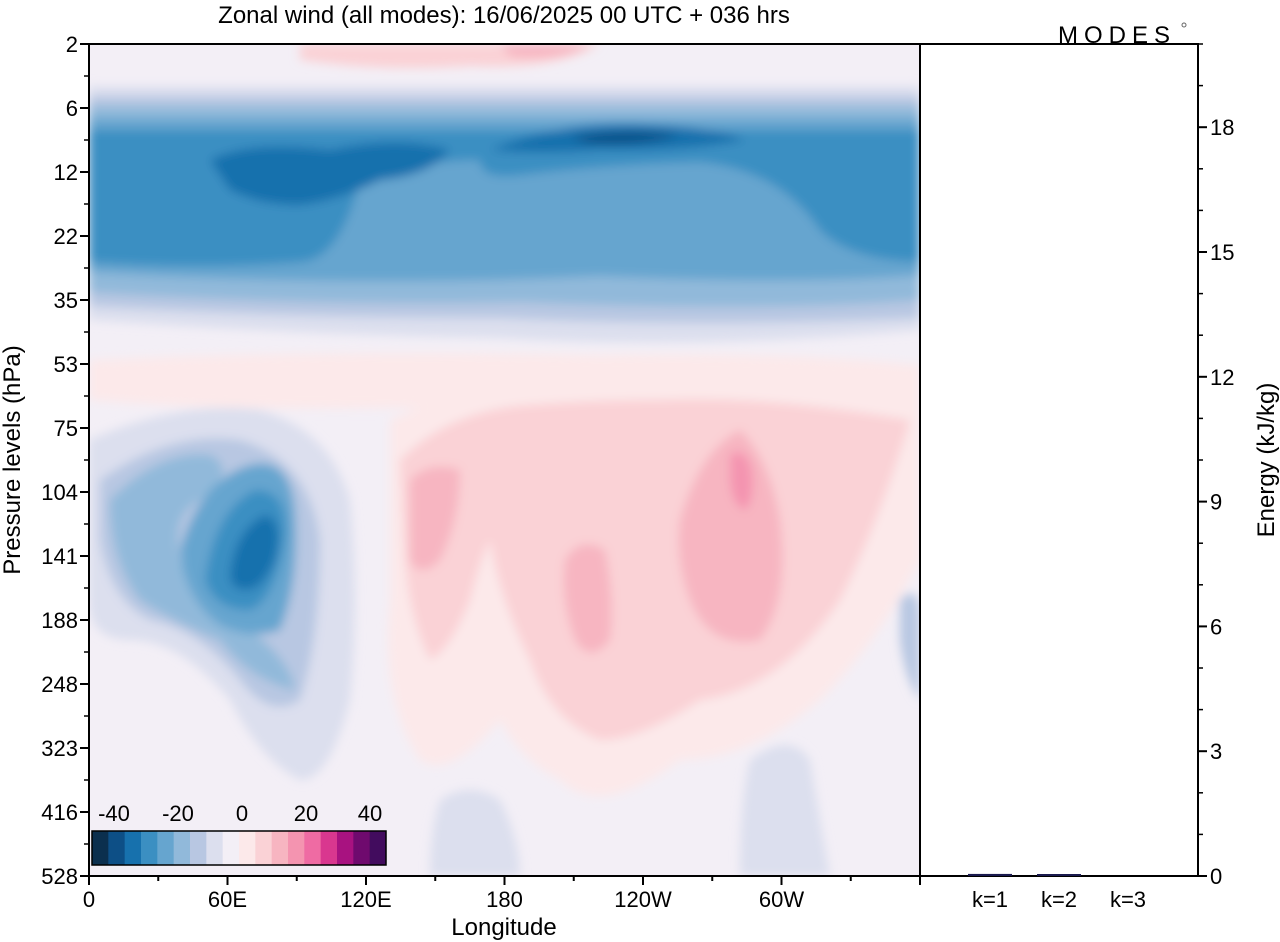  I want to click on longitude-axis: 0 60E 120E 180 120W 60W, so click(502, 894).